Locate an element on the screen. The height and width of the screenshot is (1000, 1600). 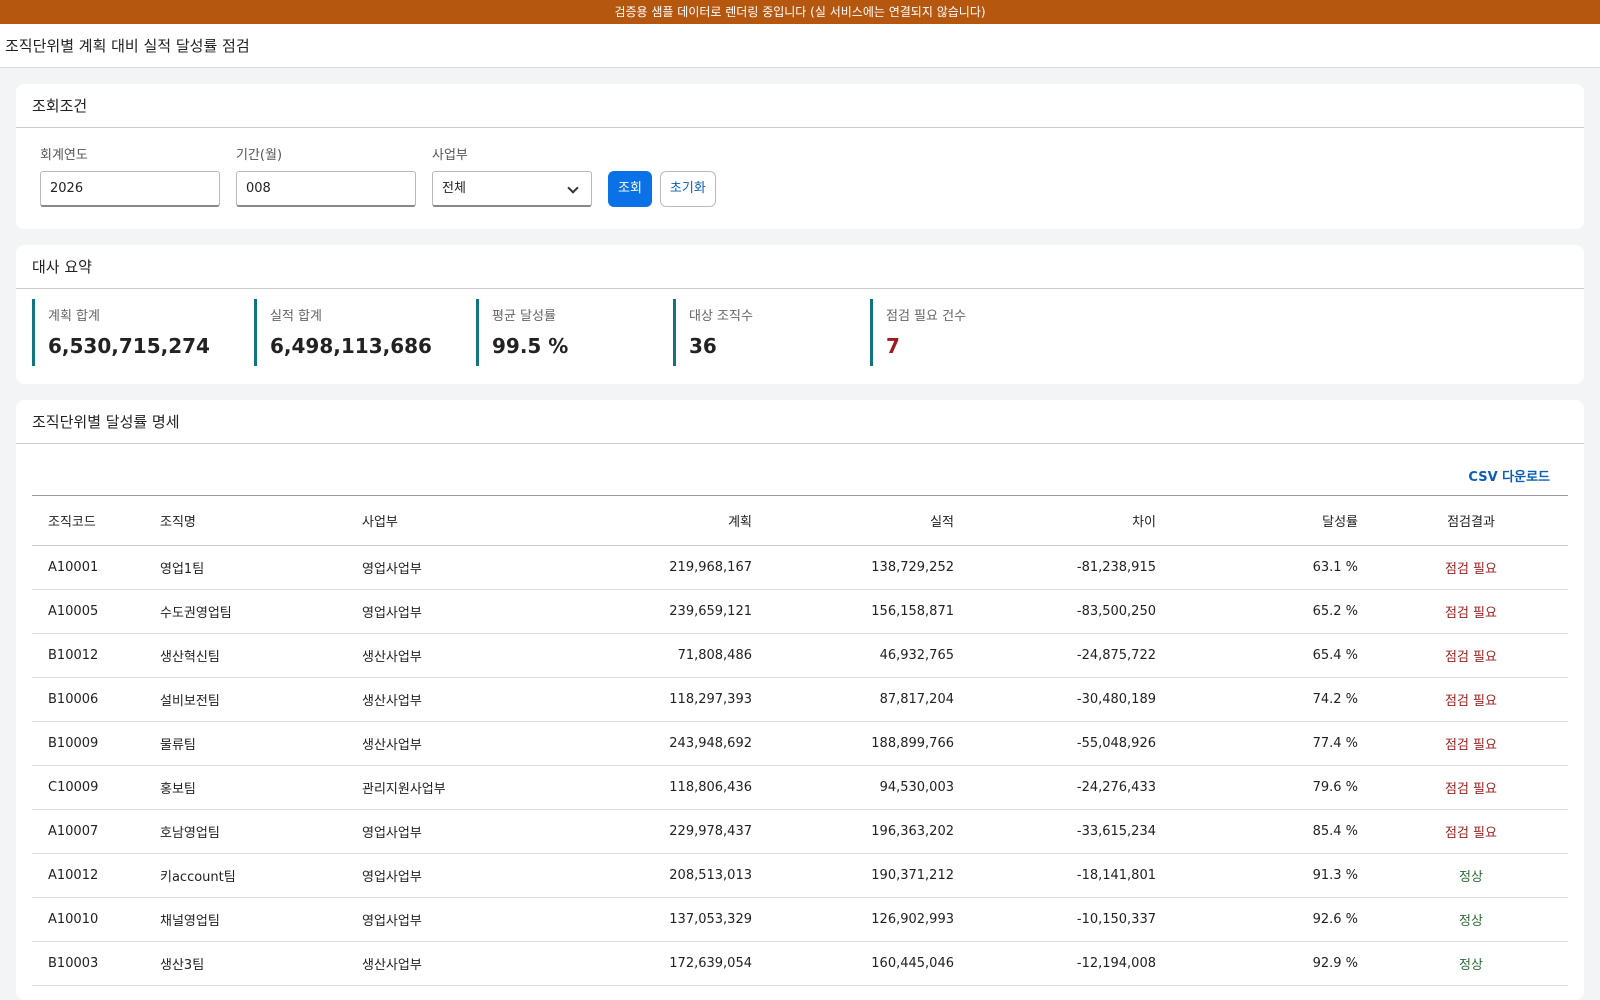
table-cell: 138,729,252 is located at coordinates (869, 567).